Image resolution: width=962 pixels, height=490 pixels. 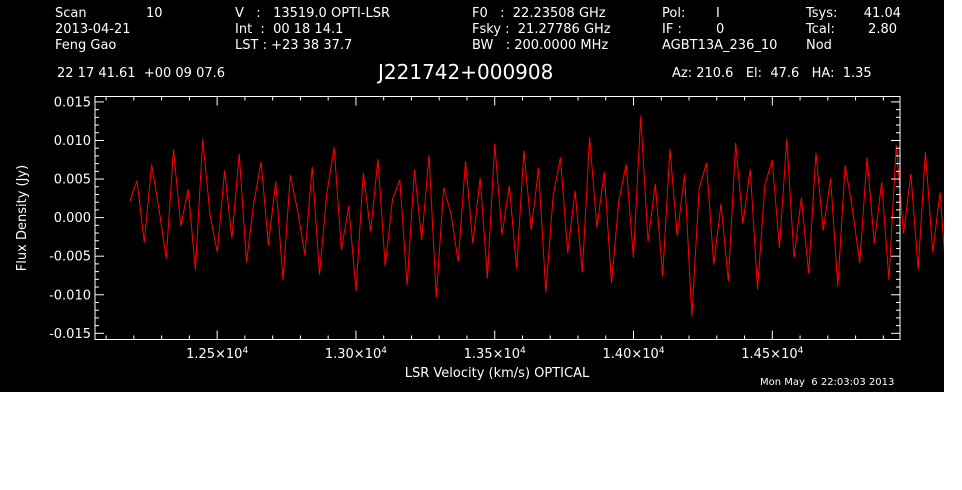 I want to click on y-tick-label: -0.015, so click(x=70, y=334).